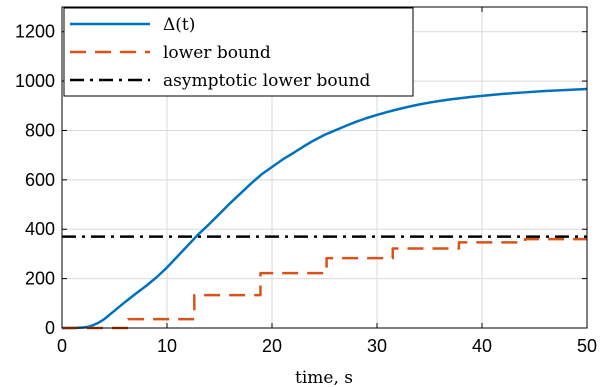  What do you see at coordinates (179, 25) in the screenshot?
I see `legend-label-0: Δ(t)` at bounding box center [179, 25].